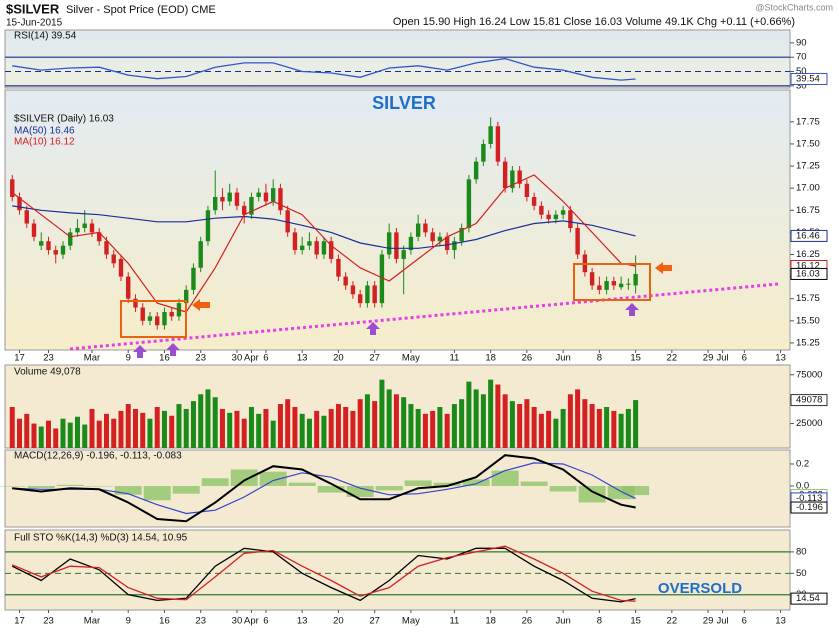 The image size is (839, 632). I want to click on x-tick-label: 9, so click(128, 621).